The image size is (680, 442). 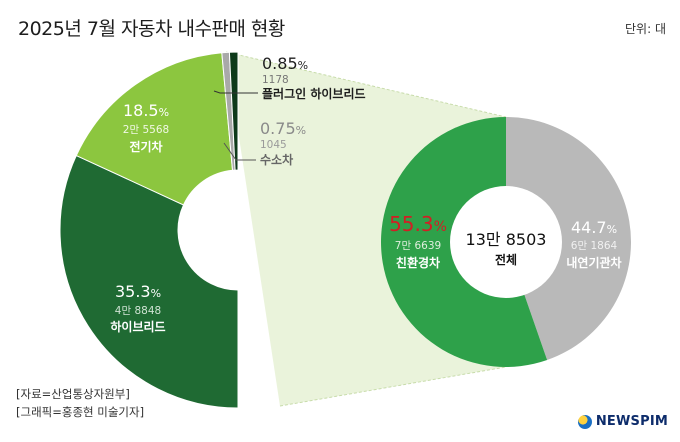 I want to click on breakdown-label-value-0: 4만 8848, so click(x=138, y=311).